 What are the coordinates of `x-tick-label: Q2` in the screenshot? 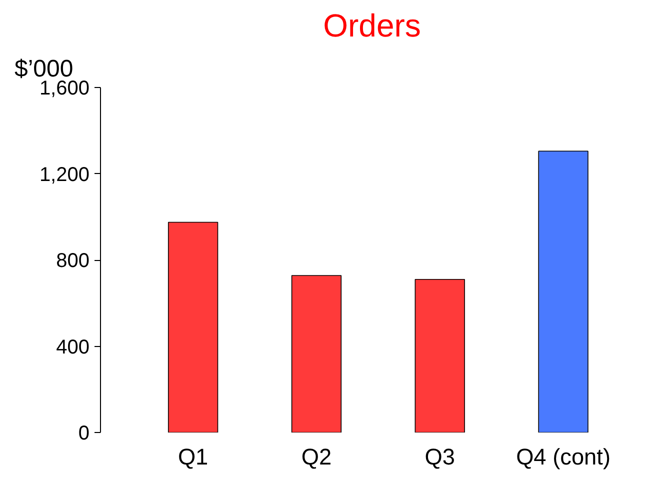 It's located at (316, 457).